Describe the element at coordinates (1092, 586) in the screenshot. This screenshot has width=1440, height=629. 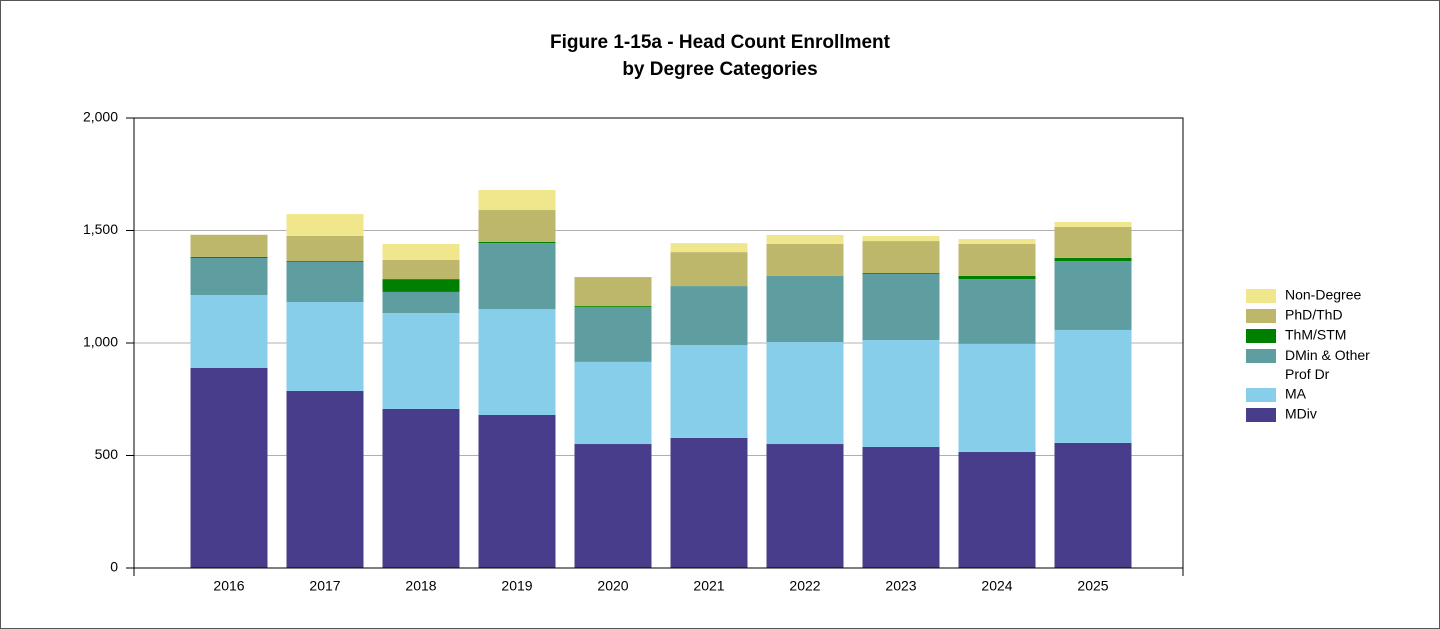
I see `x-tick-label: 2025` at that location.